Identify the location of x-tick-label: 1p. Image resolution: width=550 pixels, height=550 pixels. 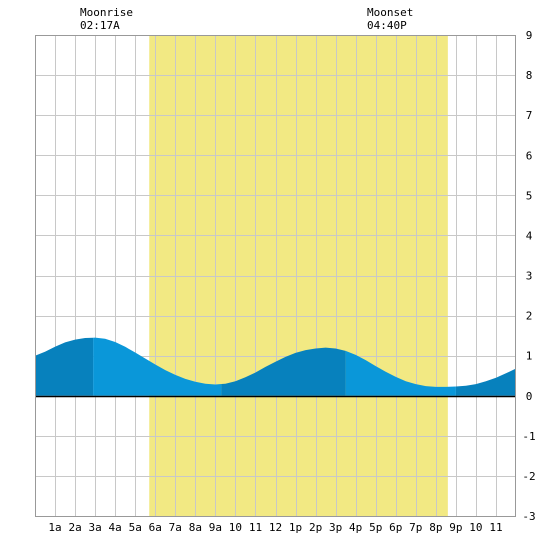
(295, 527).